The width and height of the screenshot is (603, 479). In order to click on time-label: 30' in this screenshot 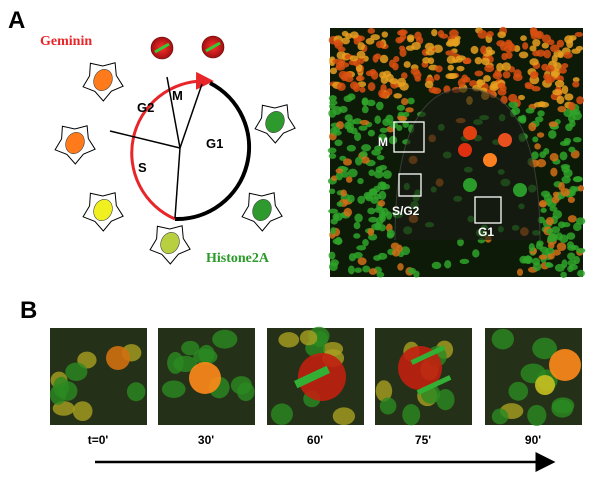, I will do `click(206, 440)`.